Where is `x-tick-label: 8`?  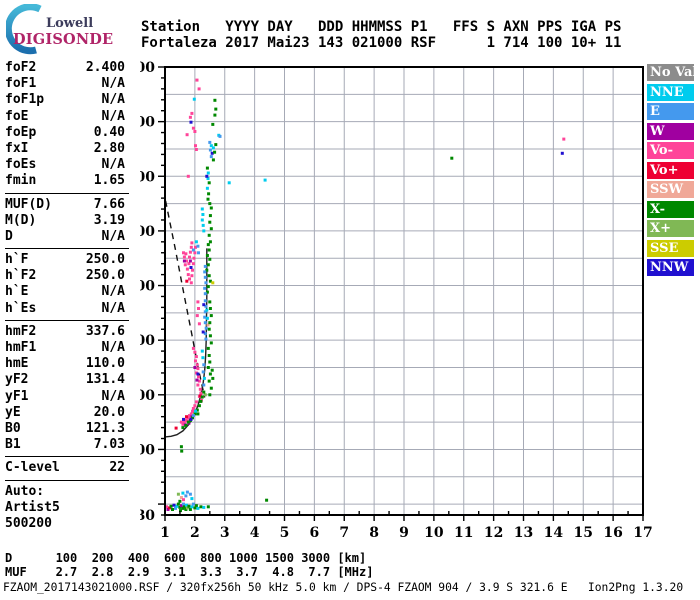
x-tick-label: 8 is located at coordinates (374, 533).